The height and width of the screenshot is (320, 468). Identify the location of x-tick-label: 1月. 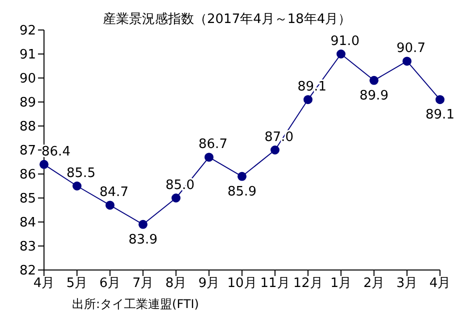
(341, 284).